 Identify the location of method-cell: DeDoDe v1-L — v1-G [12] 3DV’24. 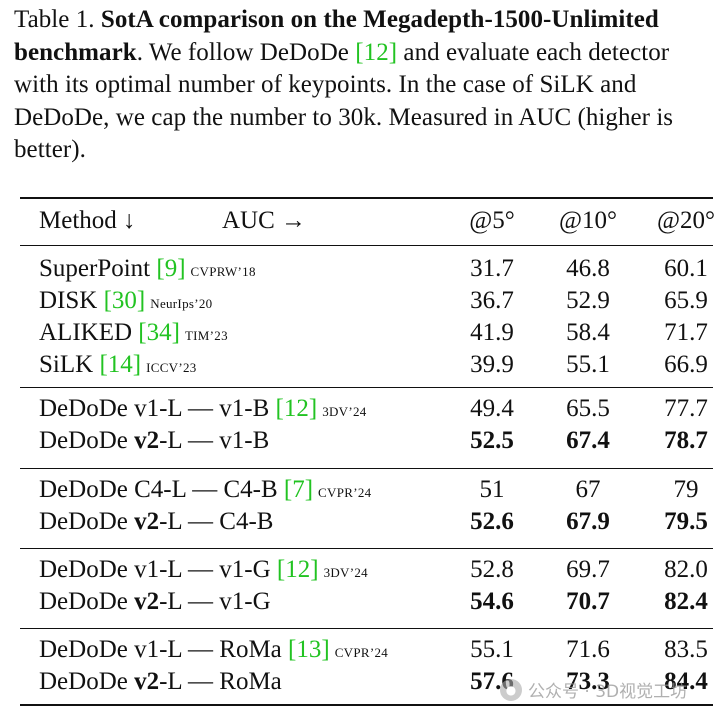
(203, 571).